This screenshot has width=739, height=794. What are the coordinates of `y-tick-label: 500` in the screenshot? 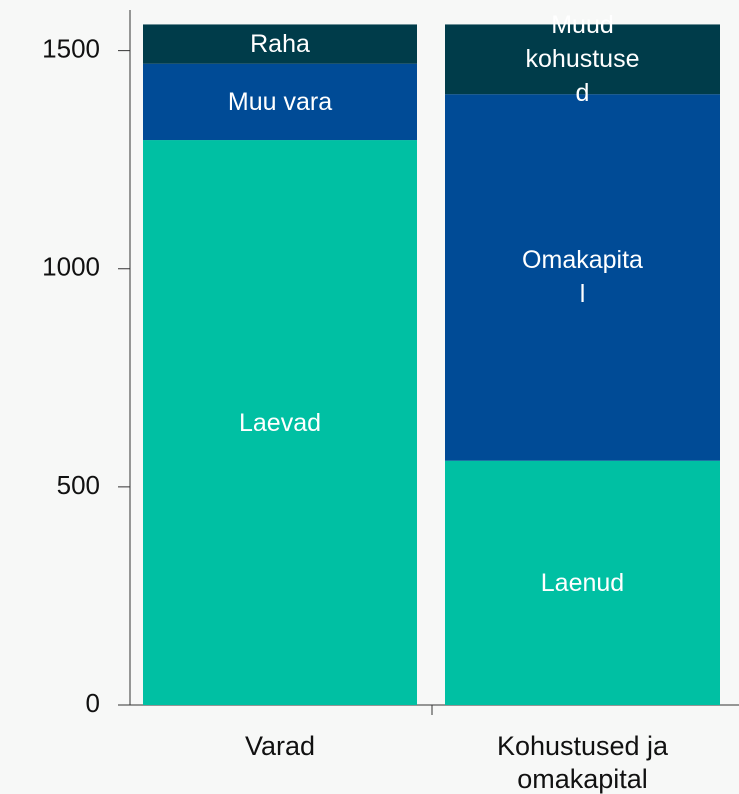 It's located at (78, 485).